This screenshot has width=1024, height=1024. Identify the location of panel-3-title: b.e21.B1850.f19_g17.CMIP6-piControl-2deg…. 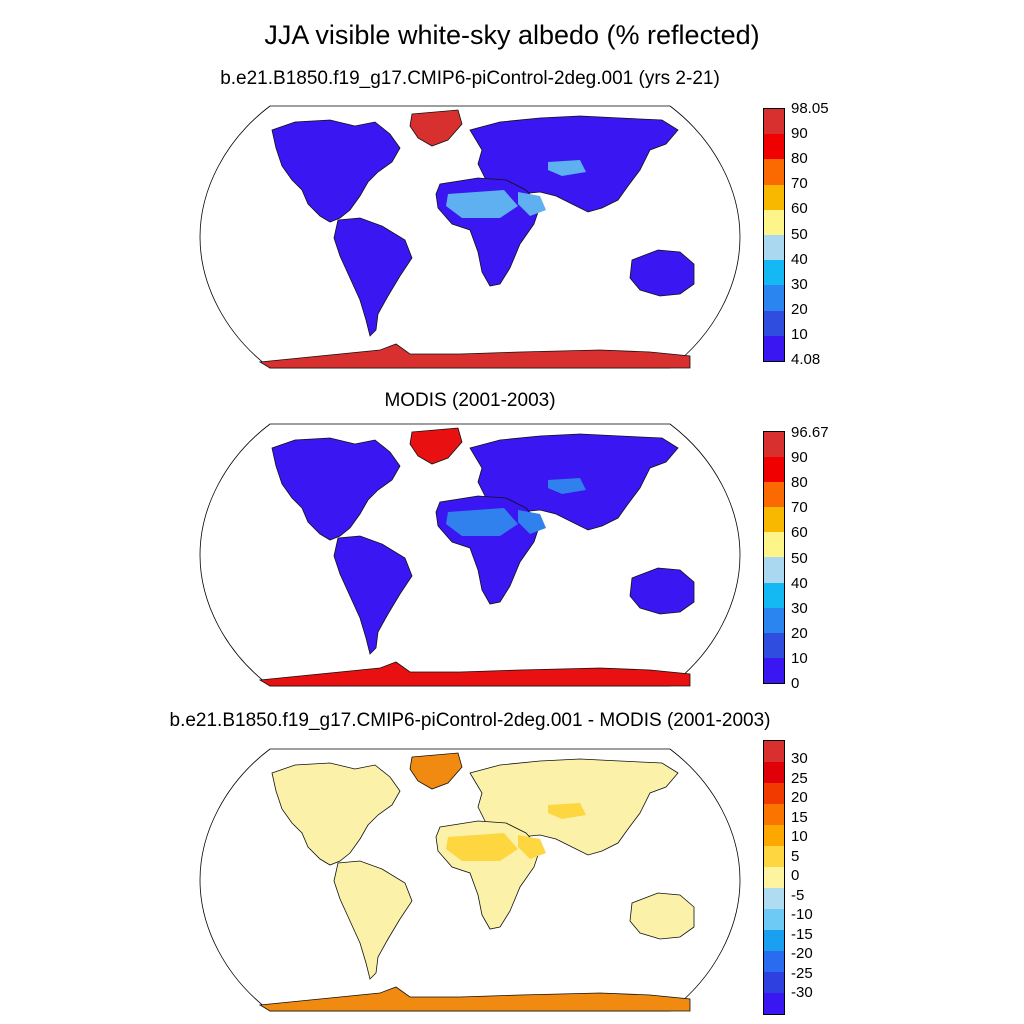
(470, 720).